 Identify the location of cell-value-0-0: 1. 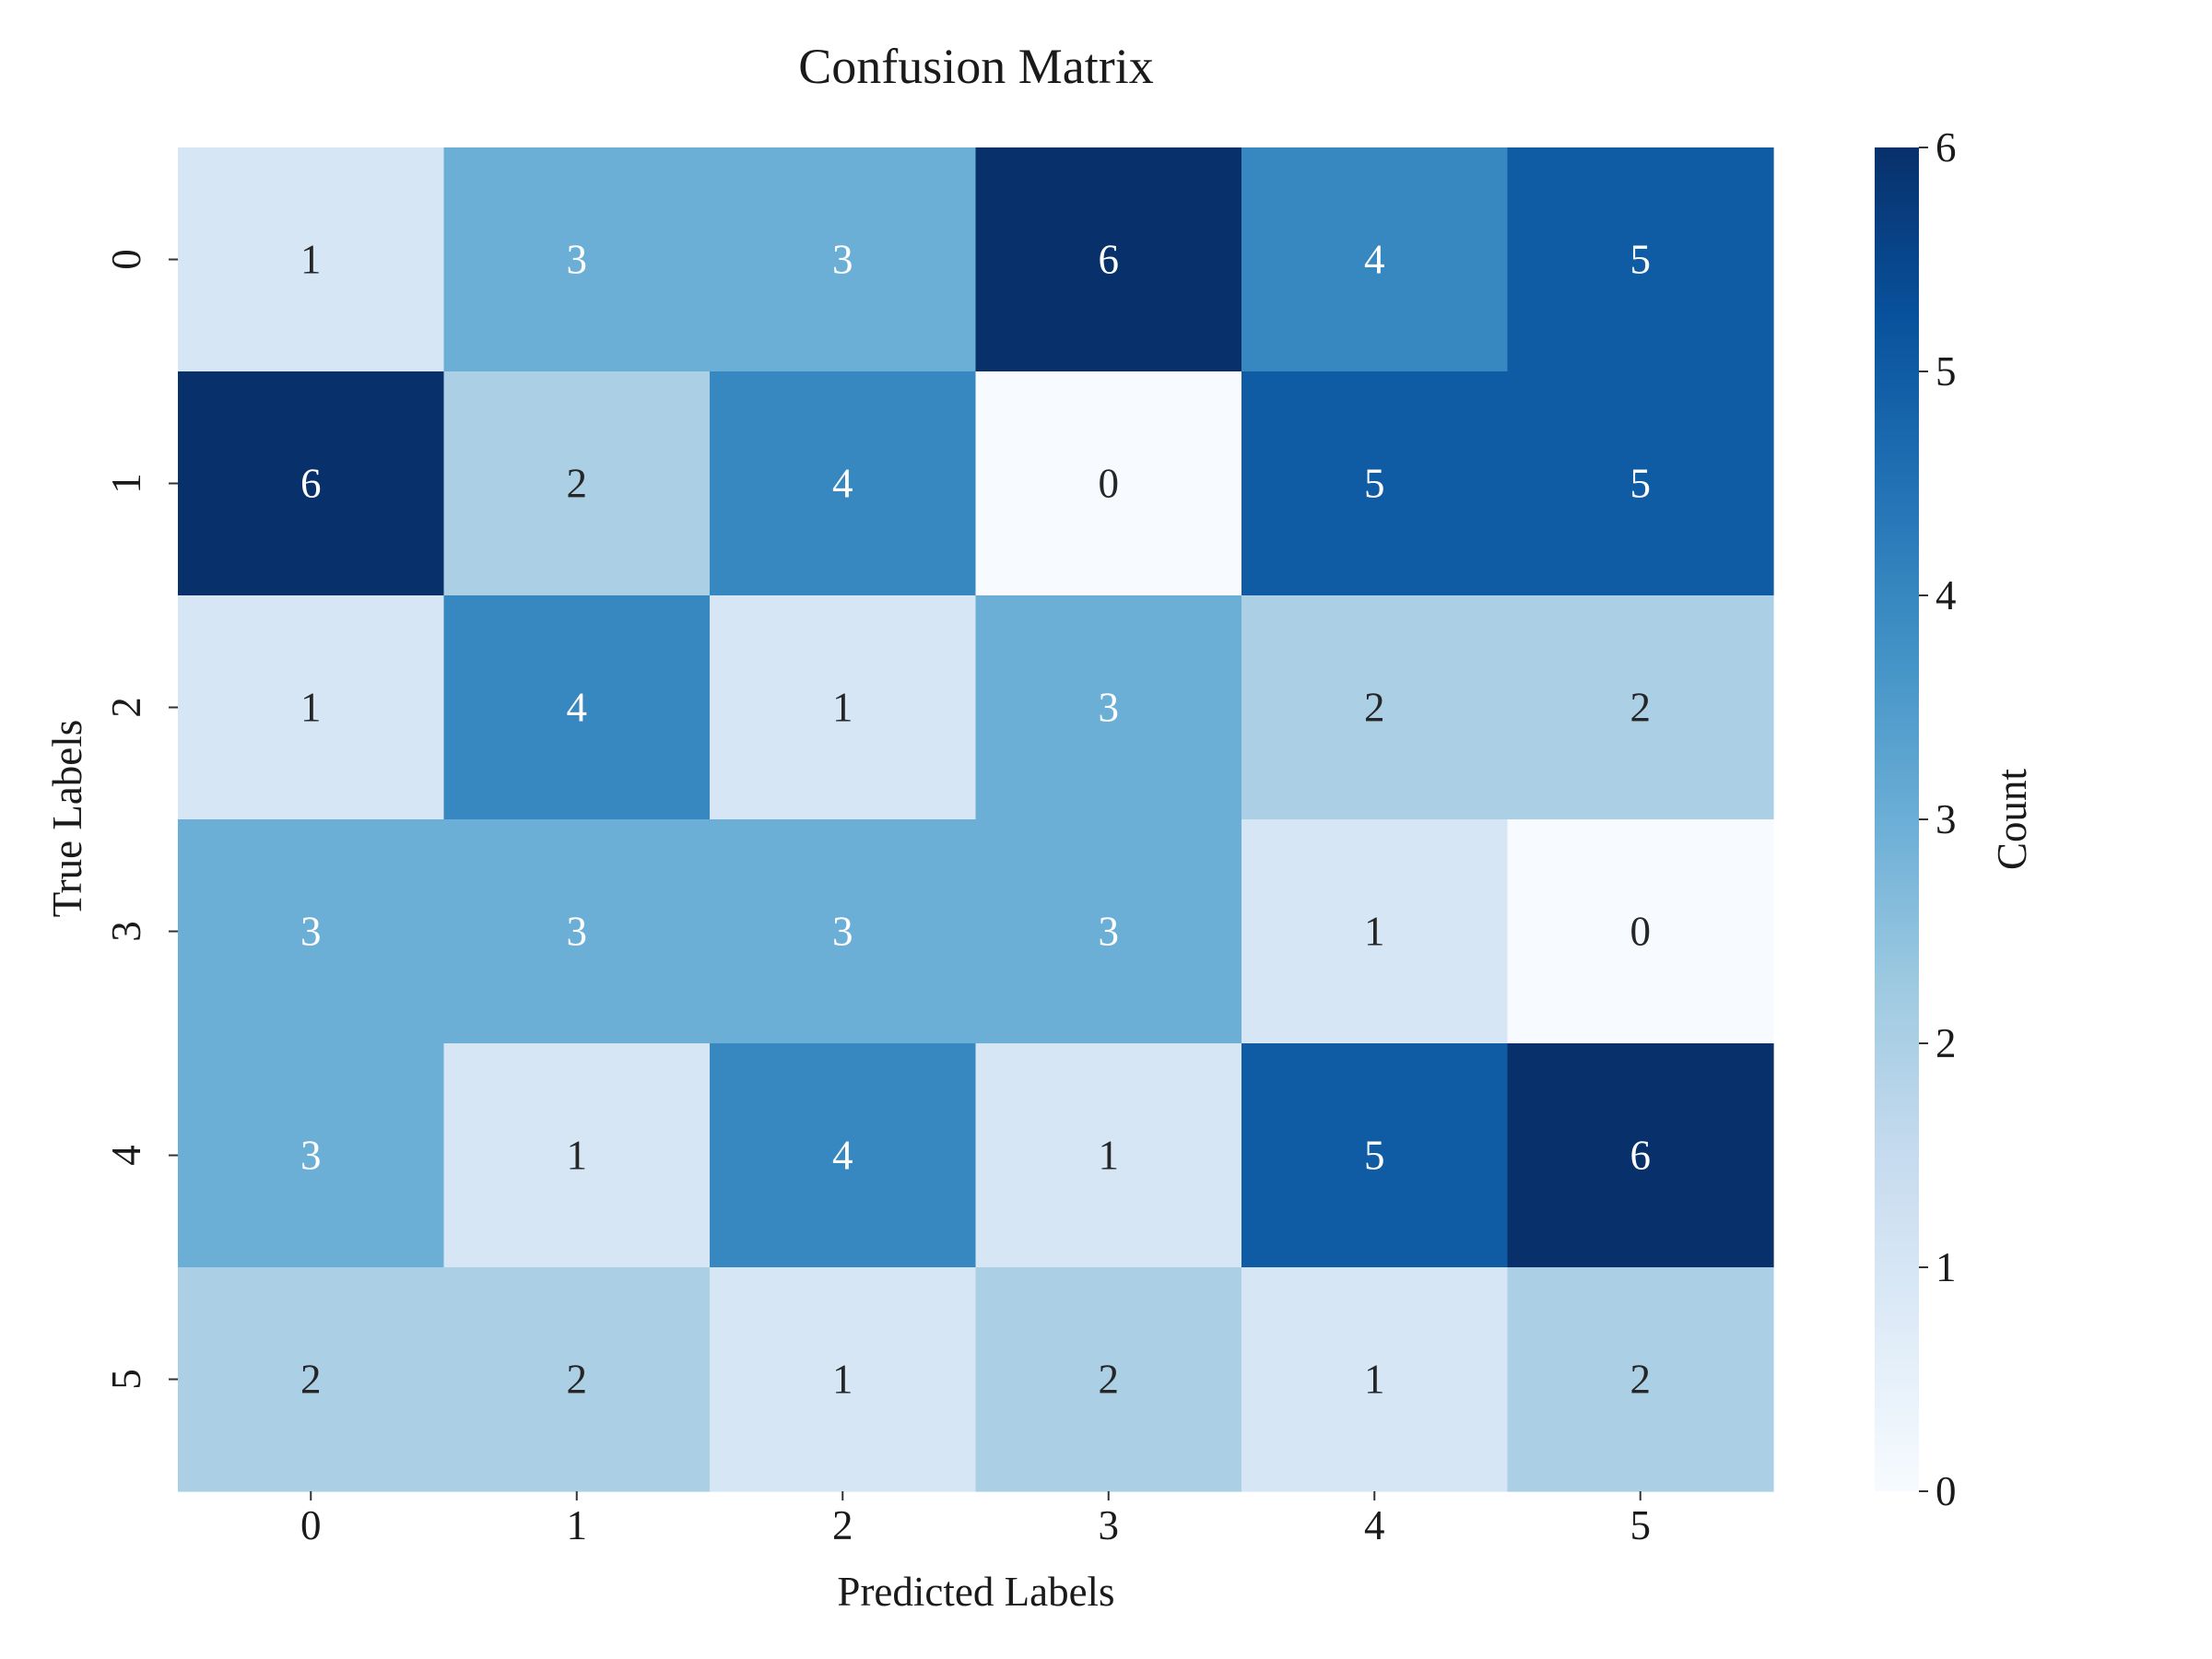
(311, 260).